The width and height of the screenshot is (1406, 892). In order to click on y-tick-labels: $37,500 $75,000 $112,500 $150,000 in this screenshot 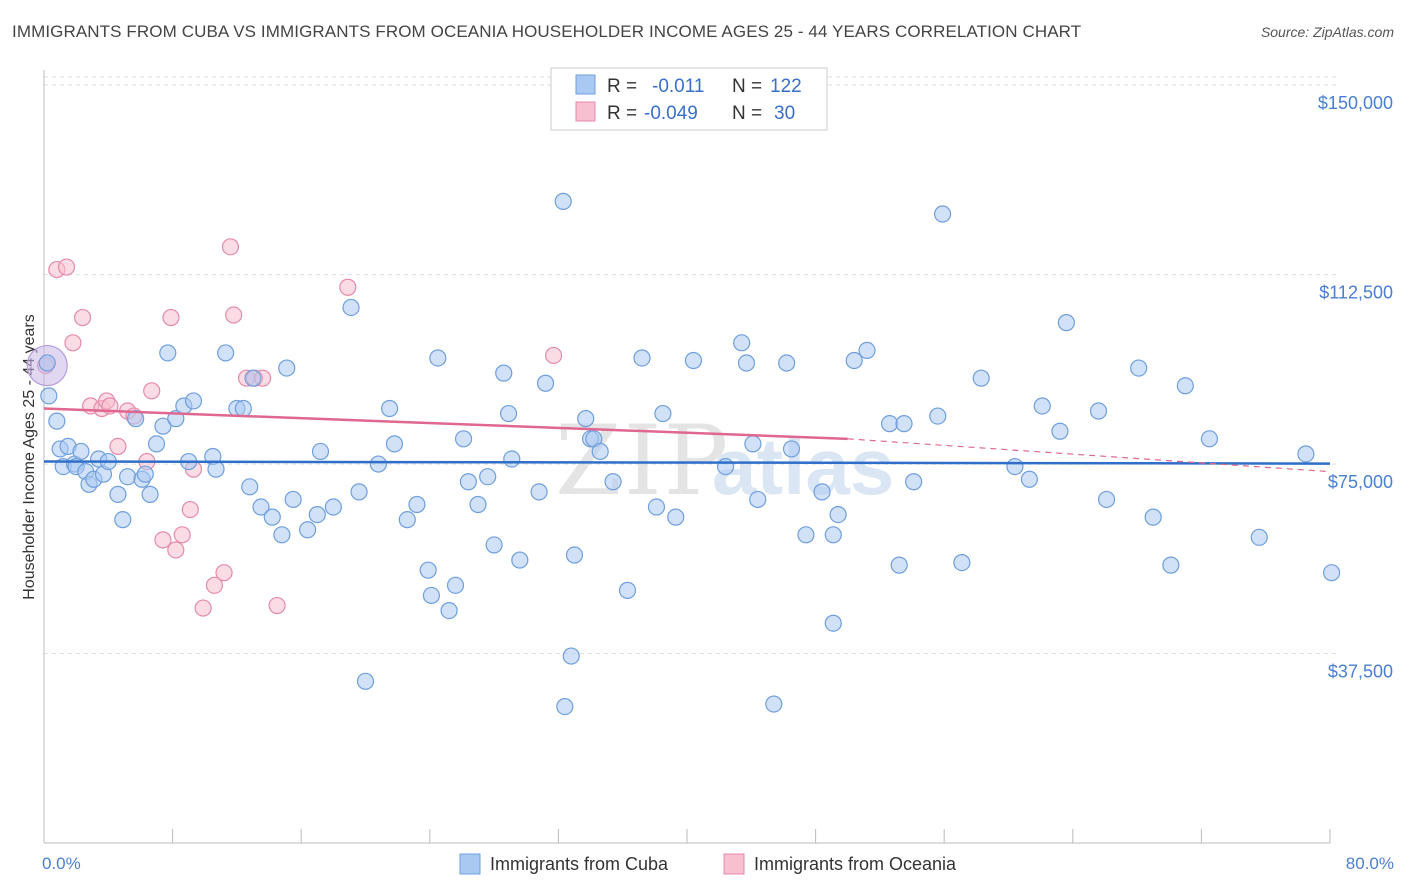, I will do `click(1355, 387)`.